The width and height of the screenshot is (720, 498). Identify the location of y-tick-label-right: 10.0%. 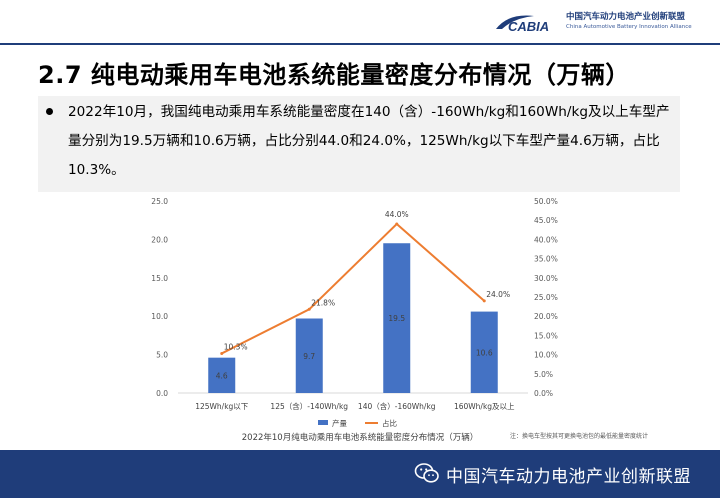
(546, 355).